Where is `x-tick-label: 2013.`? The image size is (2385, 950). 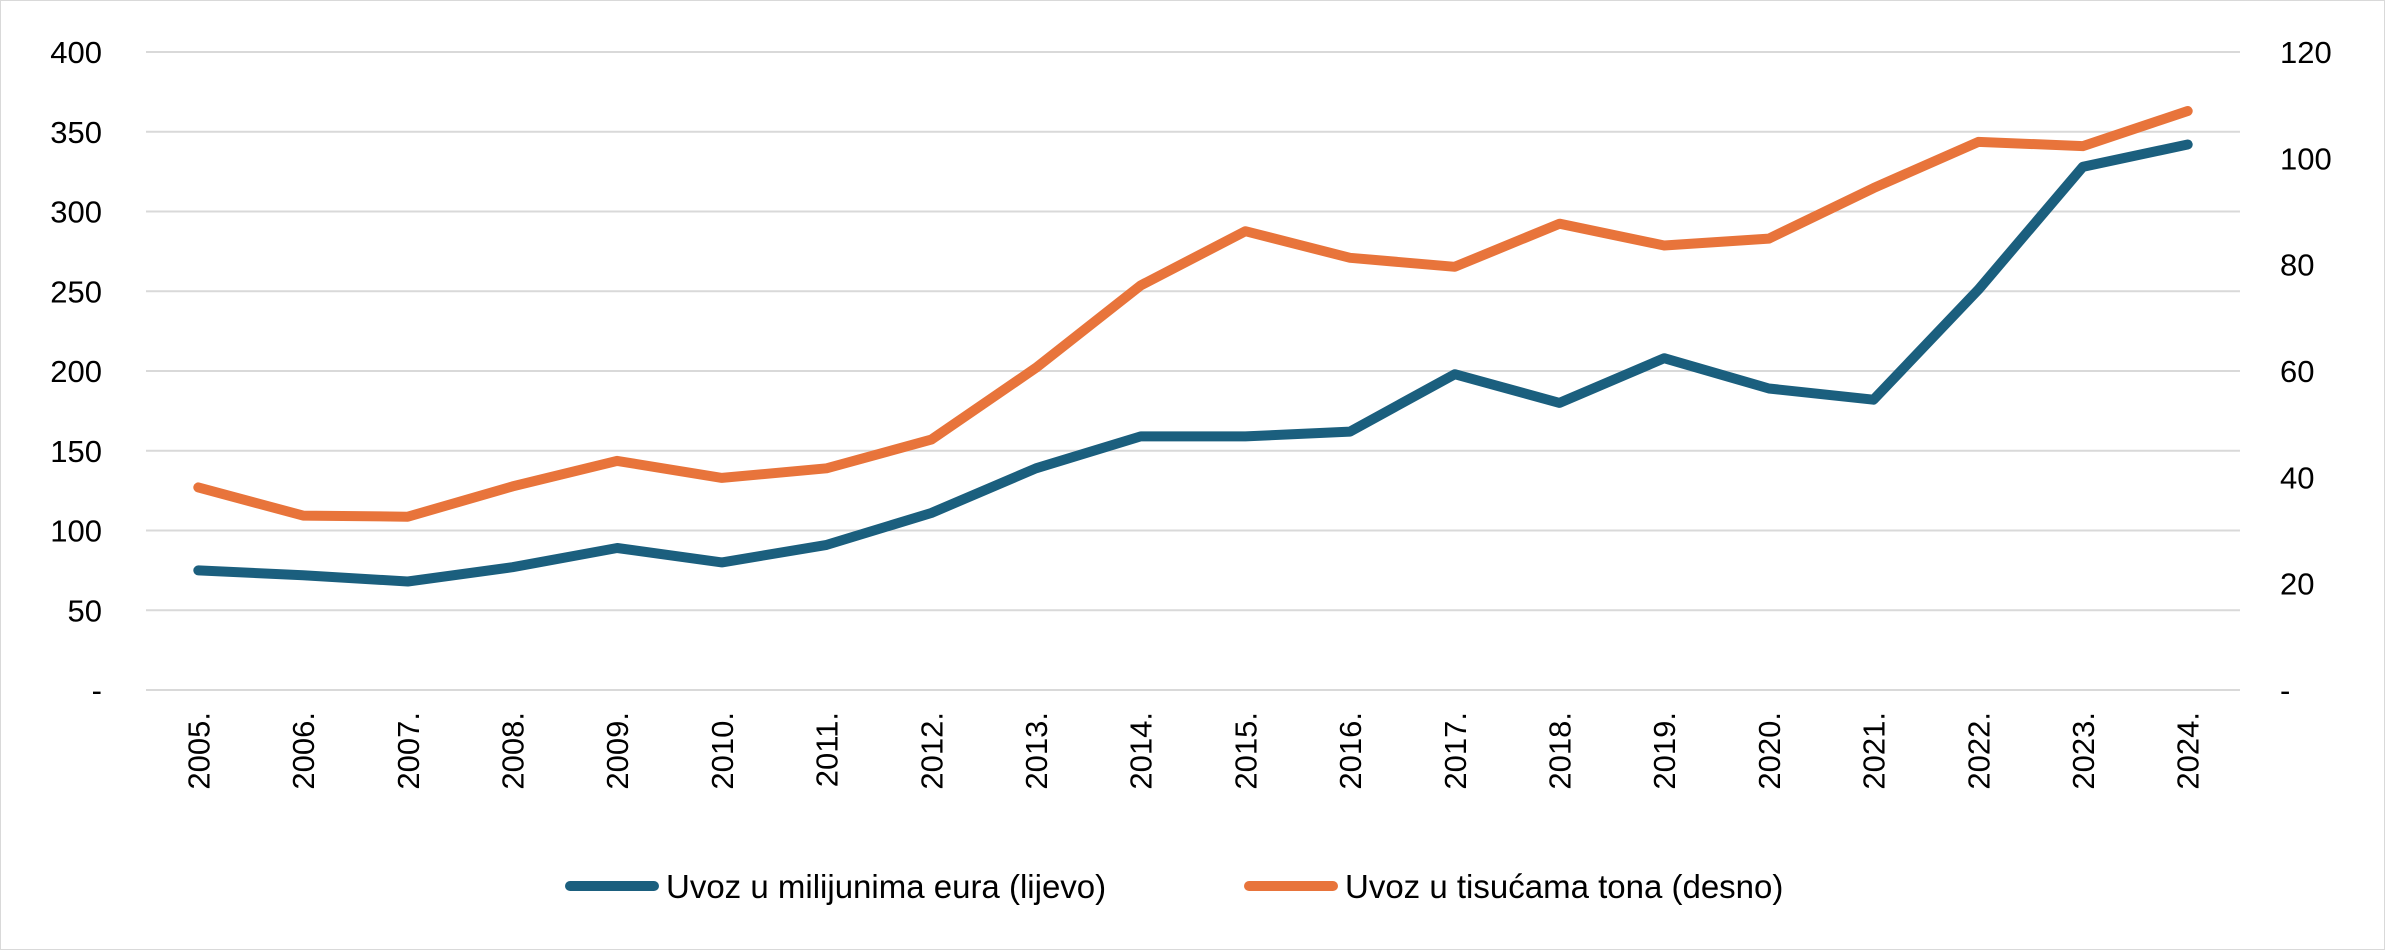
x-tick-label: 2013. is located at coordinates (1036, 751).